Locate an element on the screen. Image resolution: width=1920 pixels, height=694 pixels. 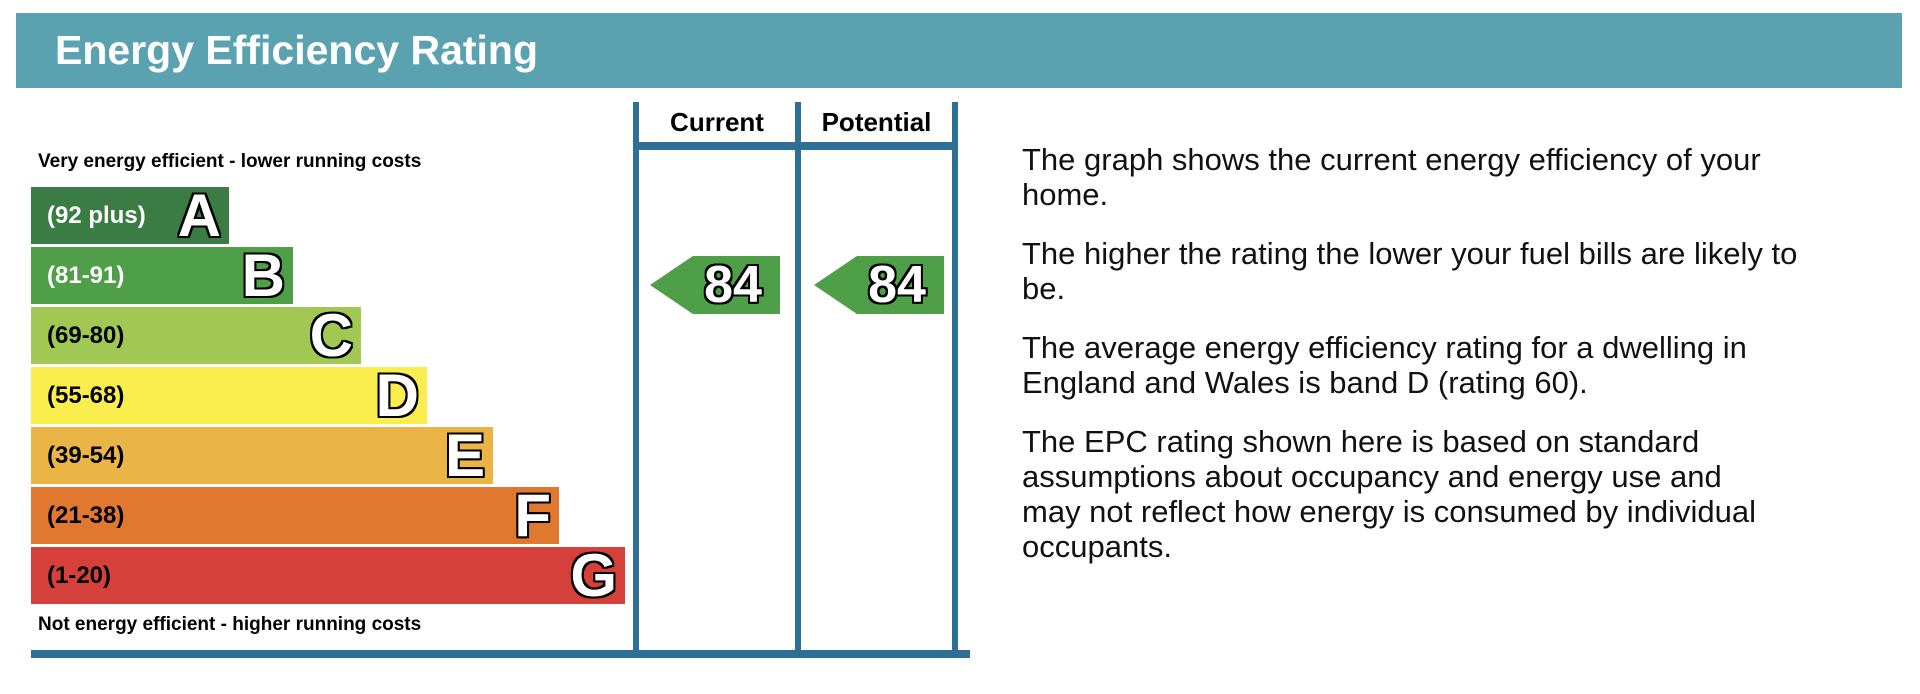
current-rating-arrow: 84 is located at coordinates (715, 285).